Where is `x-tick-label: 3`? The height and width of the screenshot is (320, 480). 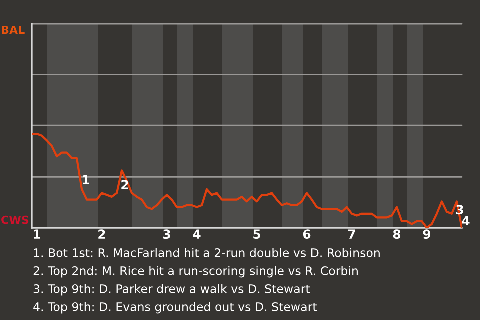 x-tick-label: 3 is located at coordinates (166, 235).